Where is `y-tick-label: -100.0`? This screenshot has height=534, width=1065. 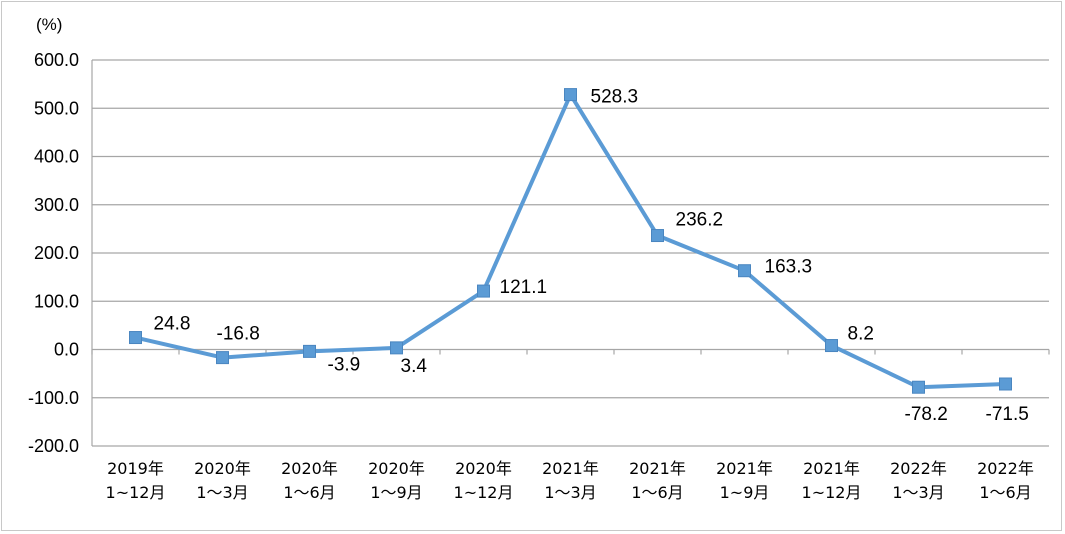 y-tick-label: -100.0 is located at coordinates (53, 398).